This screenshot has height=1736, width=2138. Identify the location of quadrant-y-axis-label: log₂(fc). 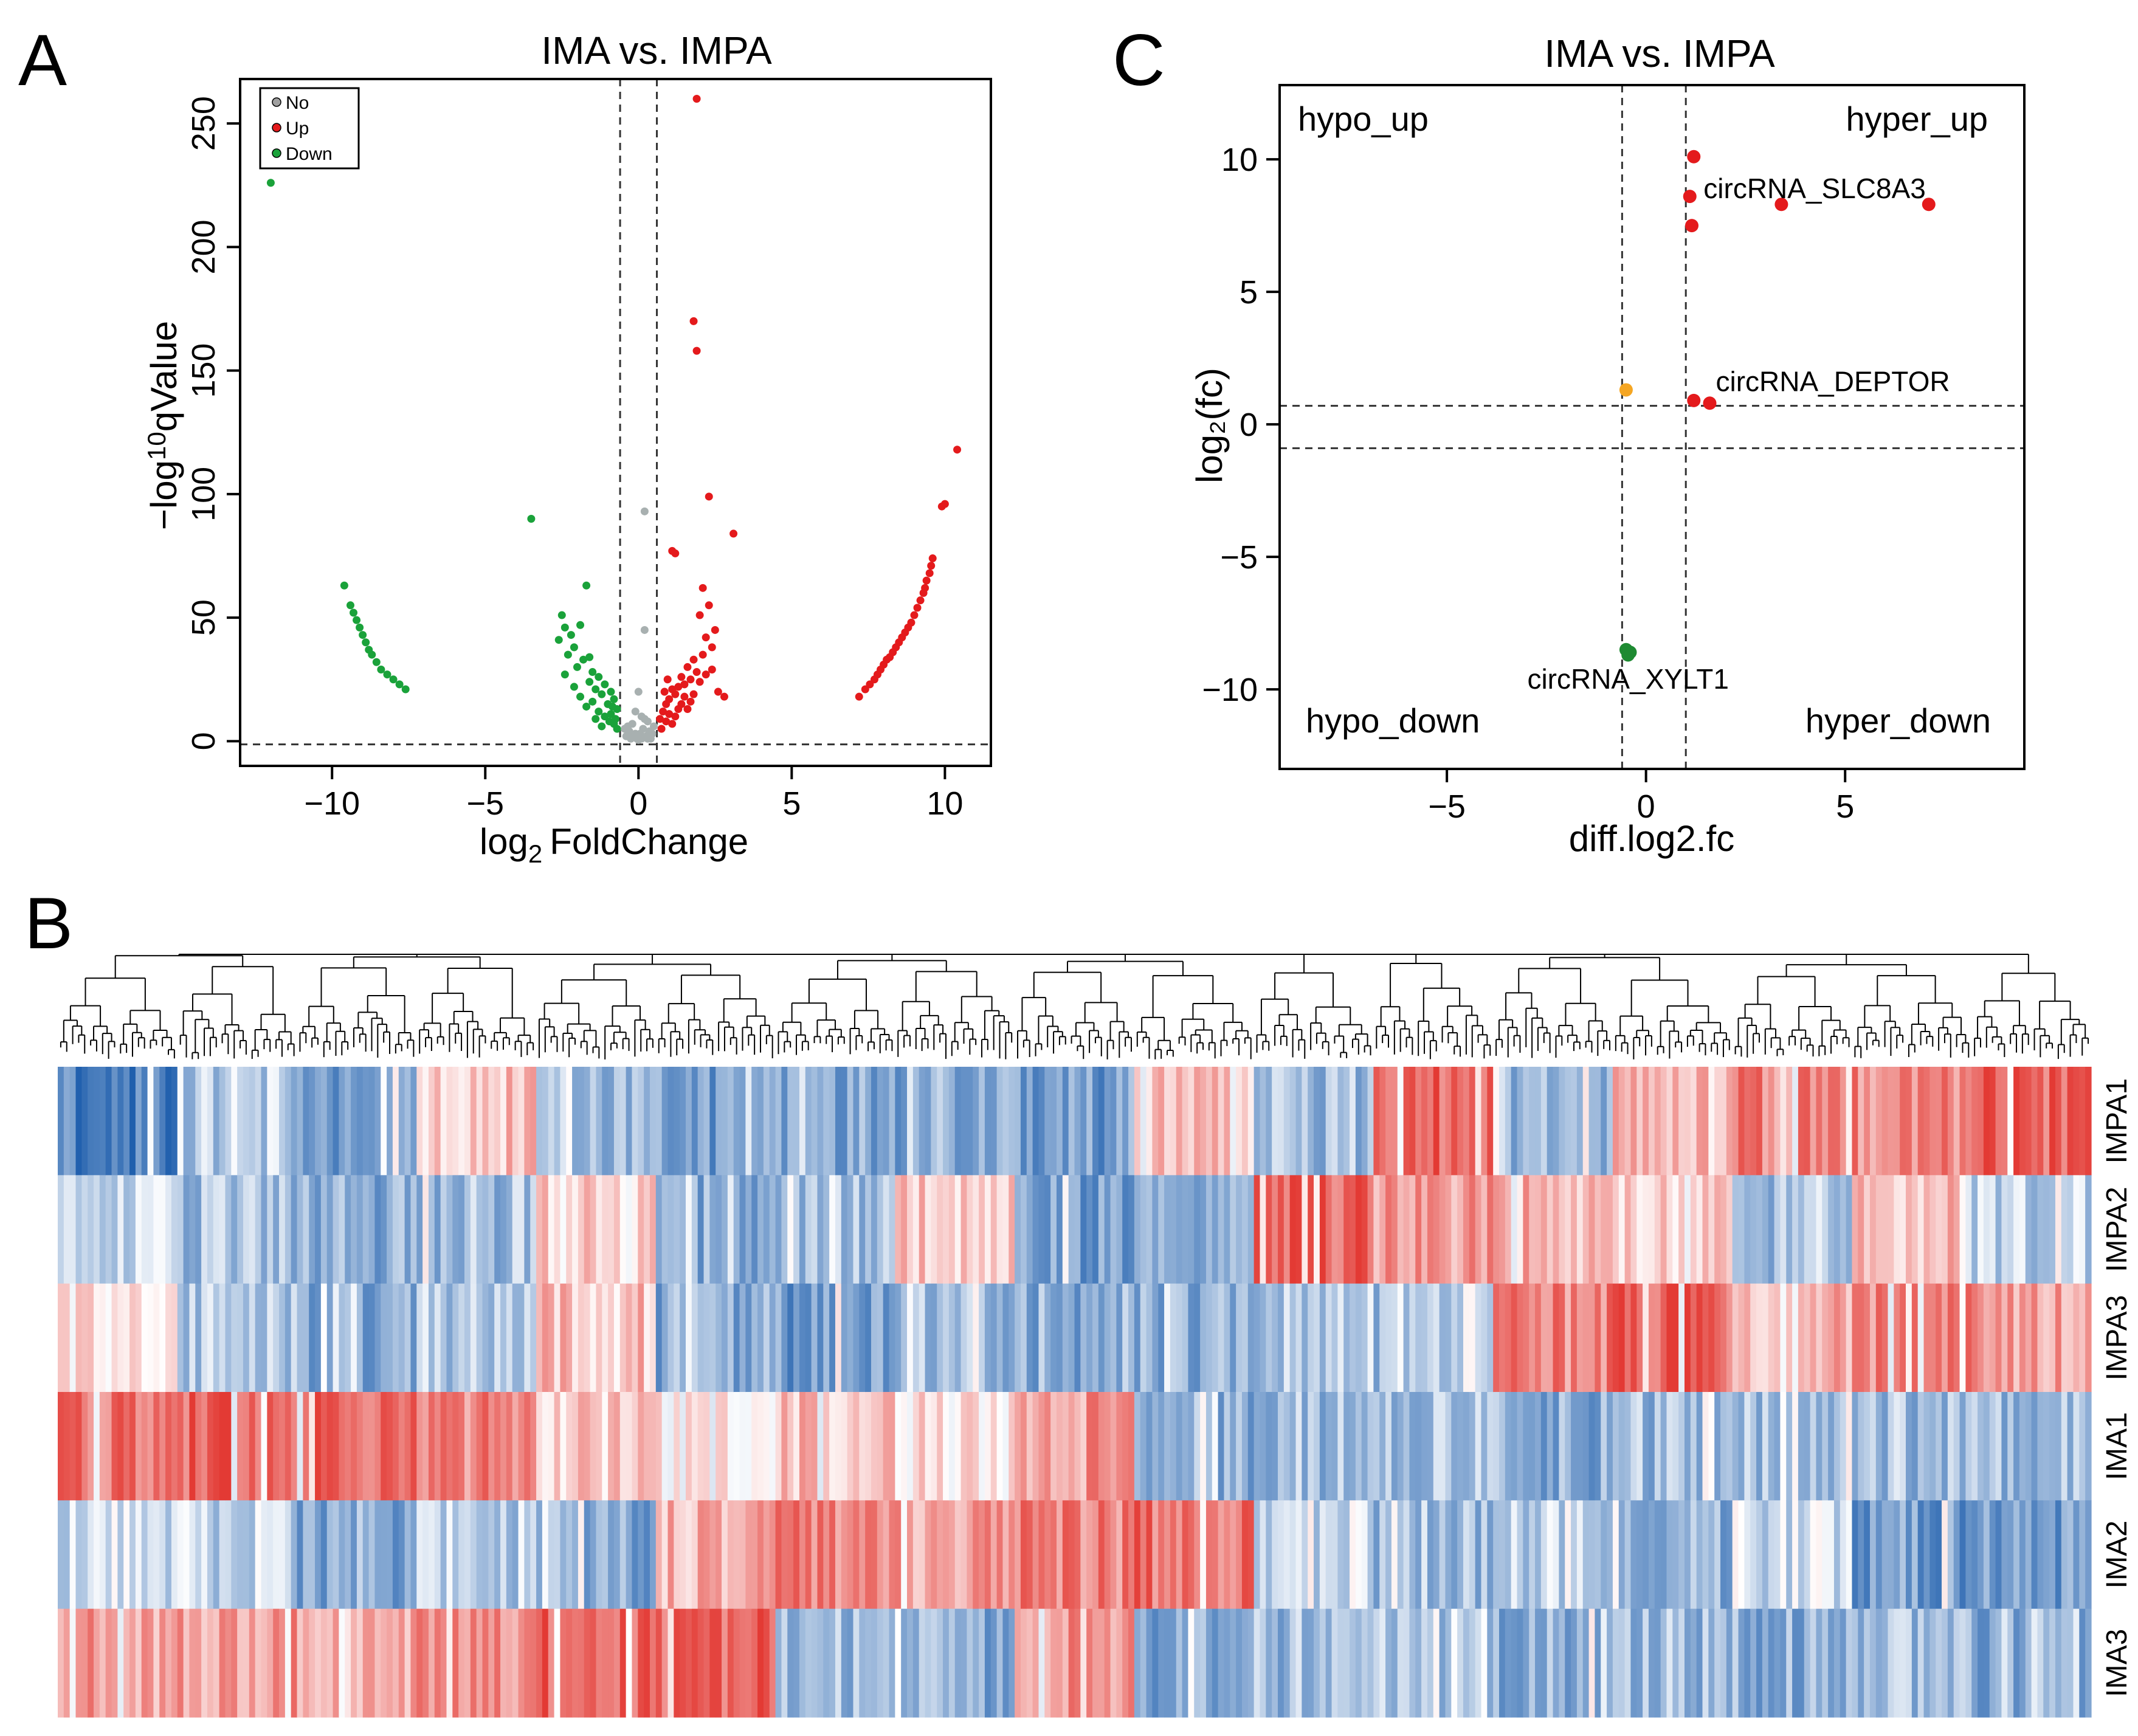
(1209, 425).